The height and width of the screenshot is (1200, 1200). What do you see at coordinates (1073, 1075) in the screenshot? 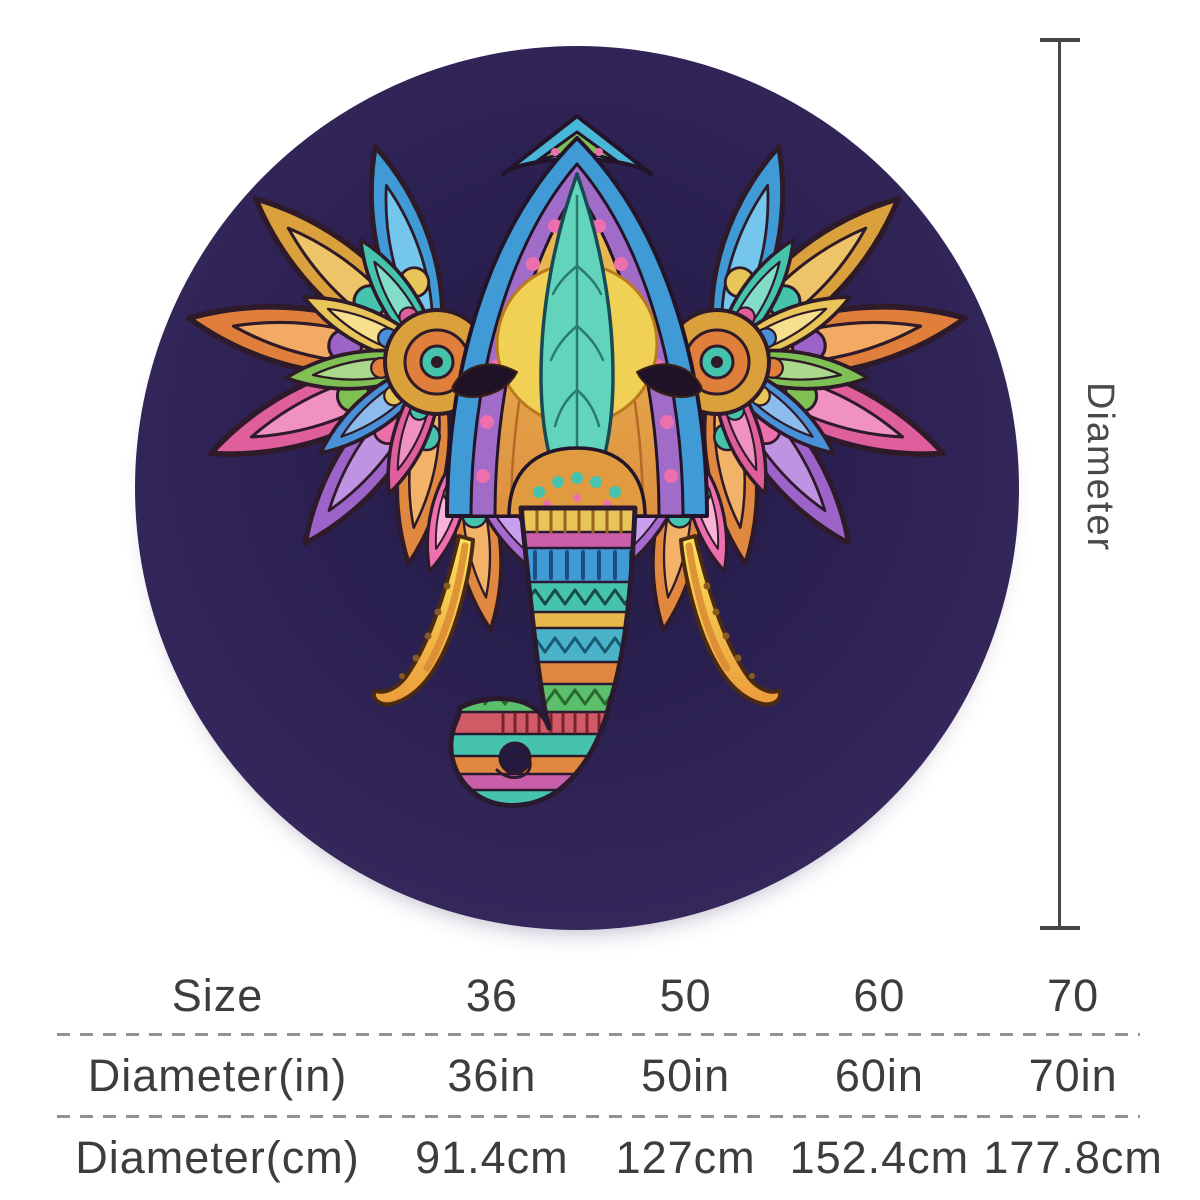
I see `diameter-in-cell: 70in` at bounding box center [1073, 1075].